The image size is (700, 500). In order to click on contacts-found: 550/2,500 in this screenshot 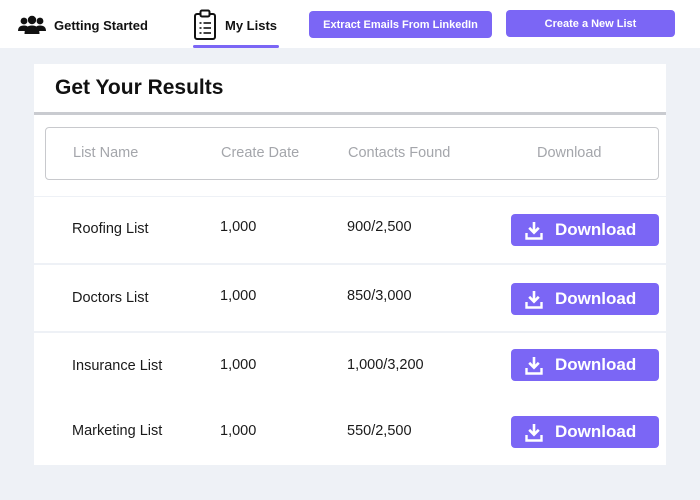, I will do `click(379, 431)`.